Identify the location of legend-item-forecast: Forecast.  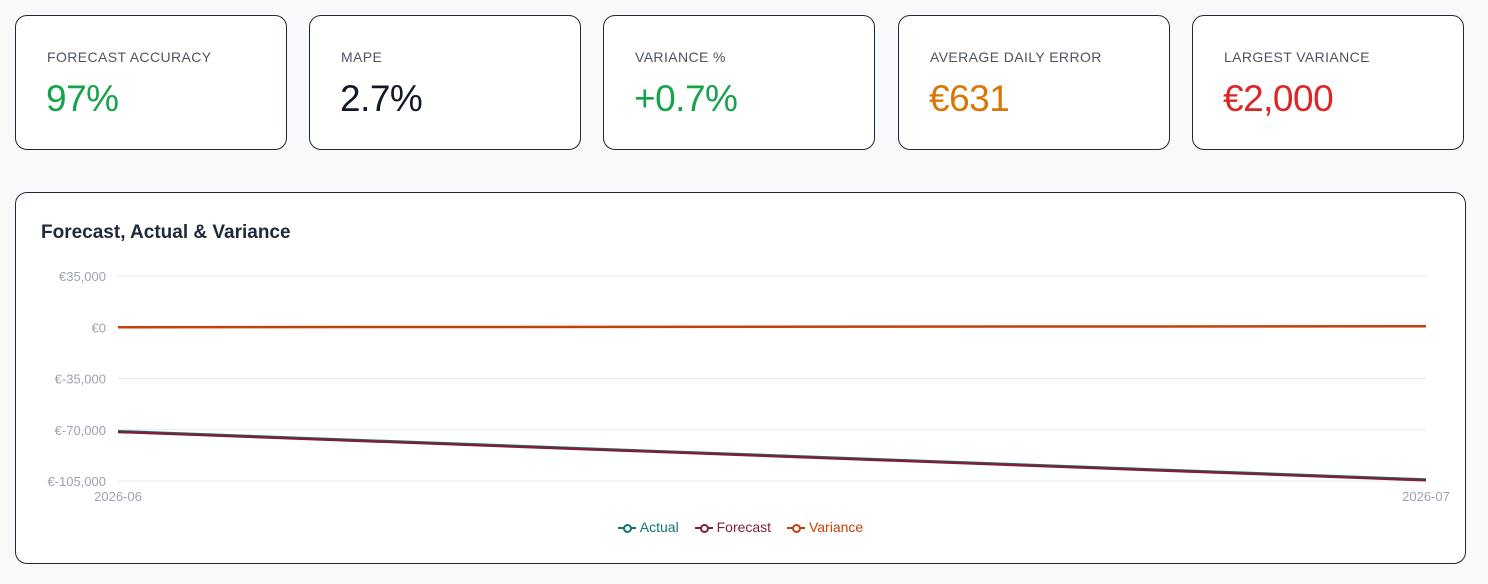
(733, 527).